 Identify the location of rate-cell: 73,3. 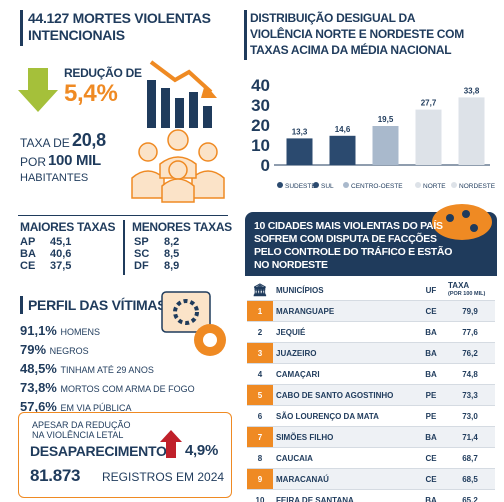
(470, 395).